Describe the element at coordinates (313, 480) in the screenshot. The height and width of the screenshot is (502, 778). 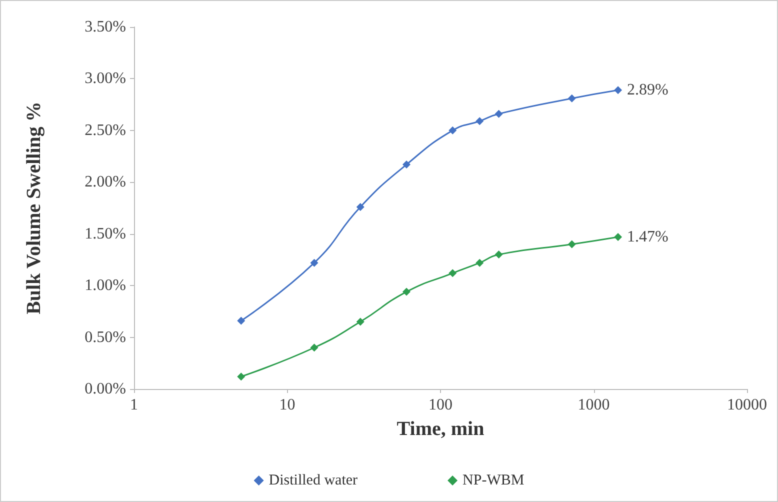
I see `legend-label: Distilled water` at that location.